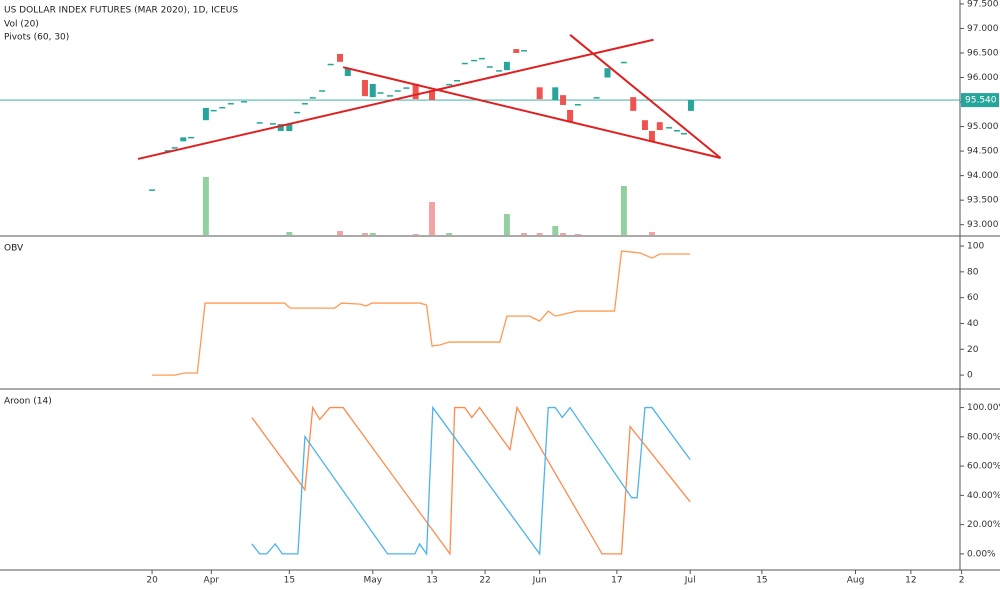 This screenshot has width=1000, height=590. Describe the element at coordinates (962, 581) in the screenshot. I see `x-tick-label: 2` at that location.